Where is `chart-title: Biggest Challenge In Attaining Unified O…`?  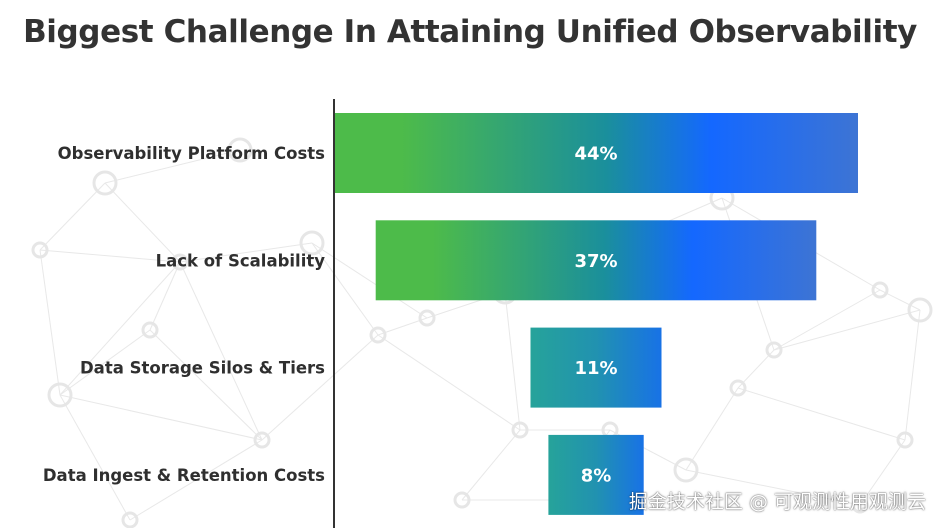 chart-title: Biggest Challenge In Attaining Unified O… is located at coordinates (470, 32).